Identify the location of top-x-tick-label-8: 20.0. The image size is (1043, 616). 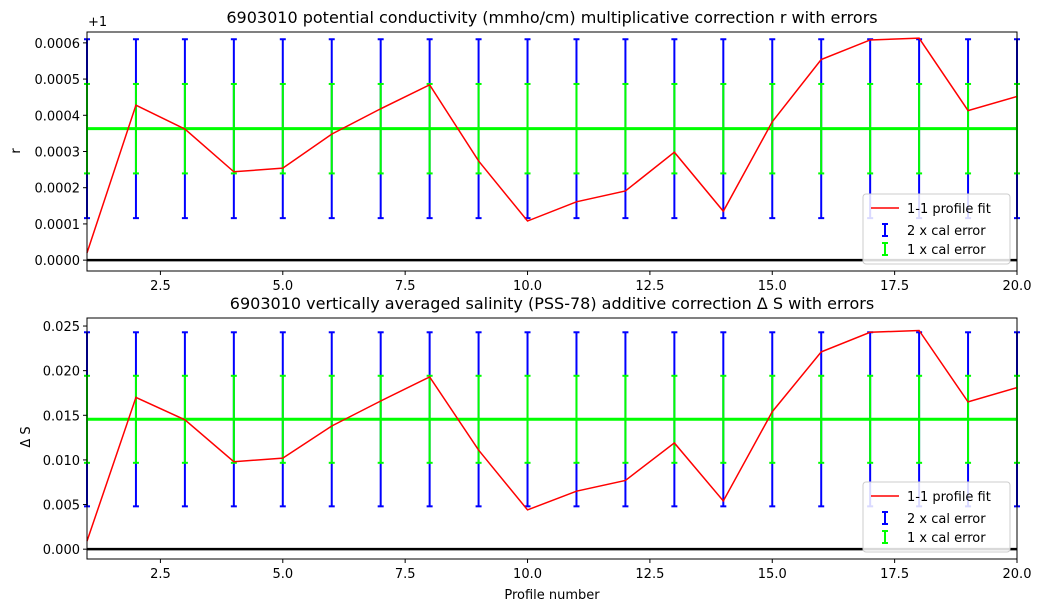
(1017, 286).